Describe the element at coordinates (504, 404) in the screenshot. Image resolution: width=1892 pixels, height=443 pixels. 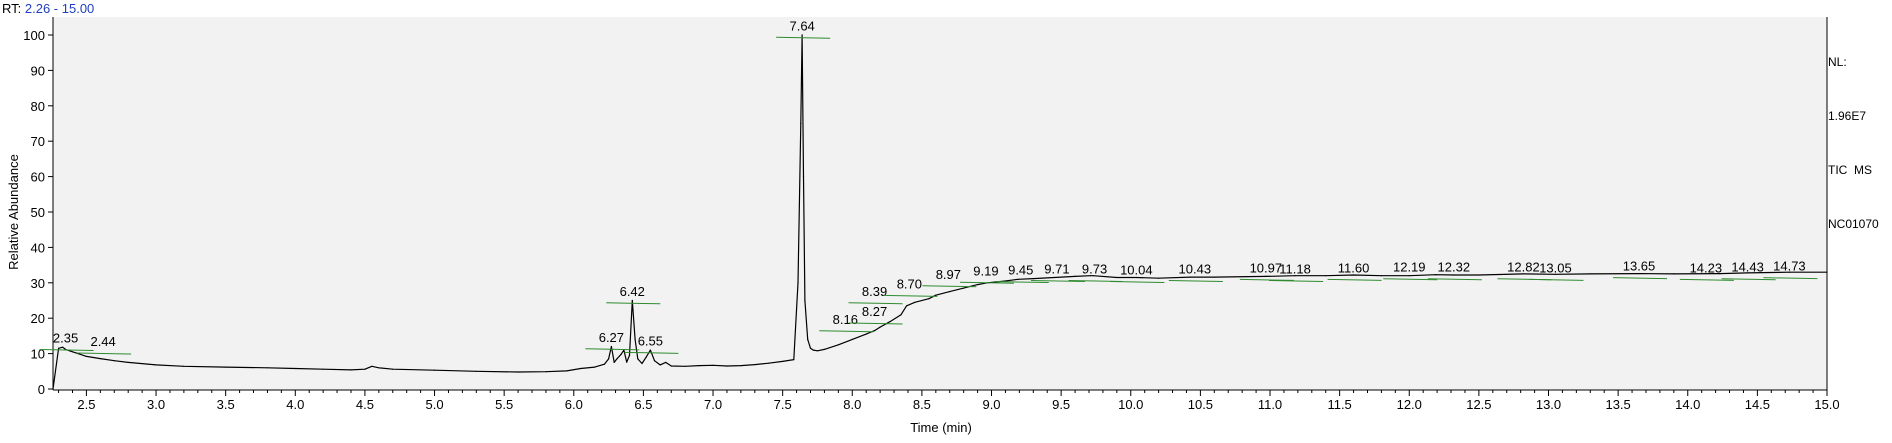
I see `x-tick-label: 5.5` at that location.